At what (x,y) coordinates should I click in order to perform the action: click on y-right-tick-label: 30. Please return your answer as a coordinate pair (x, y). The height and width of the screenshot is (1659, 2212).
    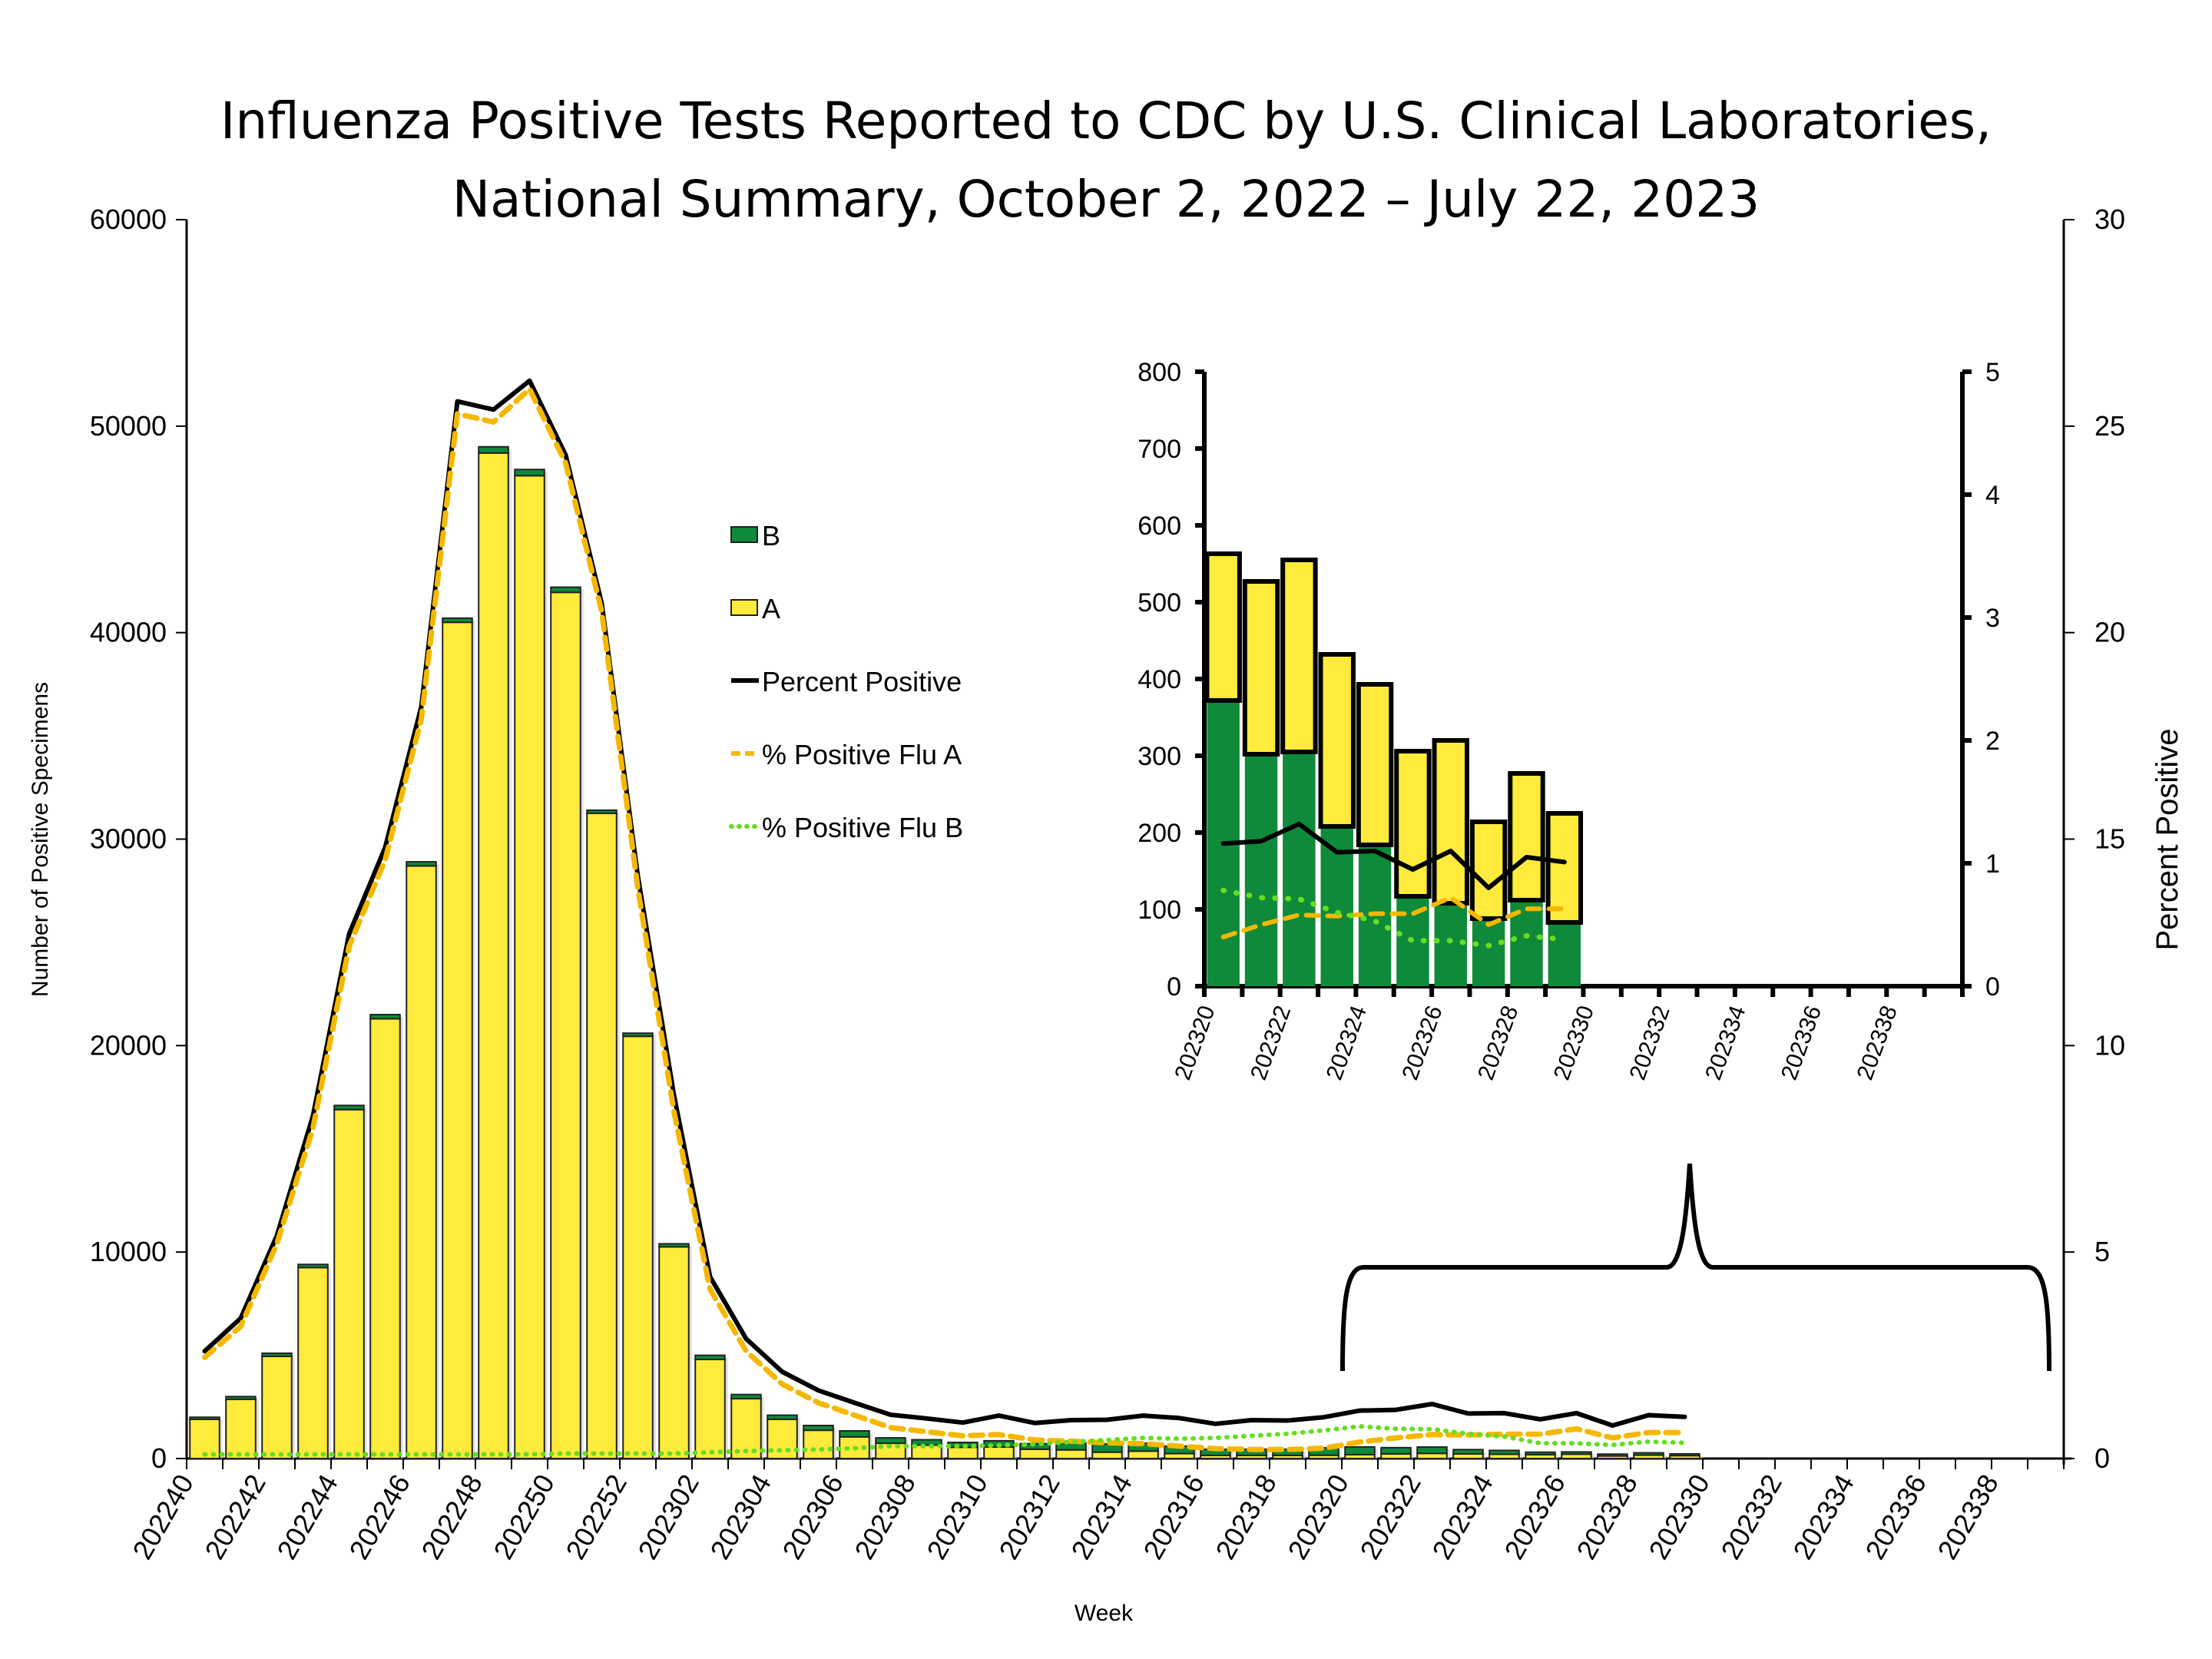
    Looking at the image, I should click on (2109, 219).